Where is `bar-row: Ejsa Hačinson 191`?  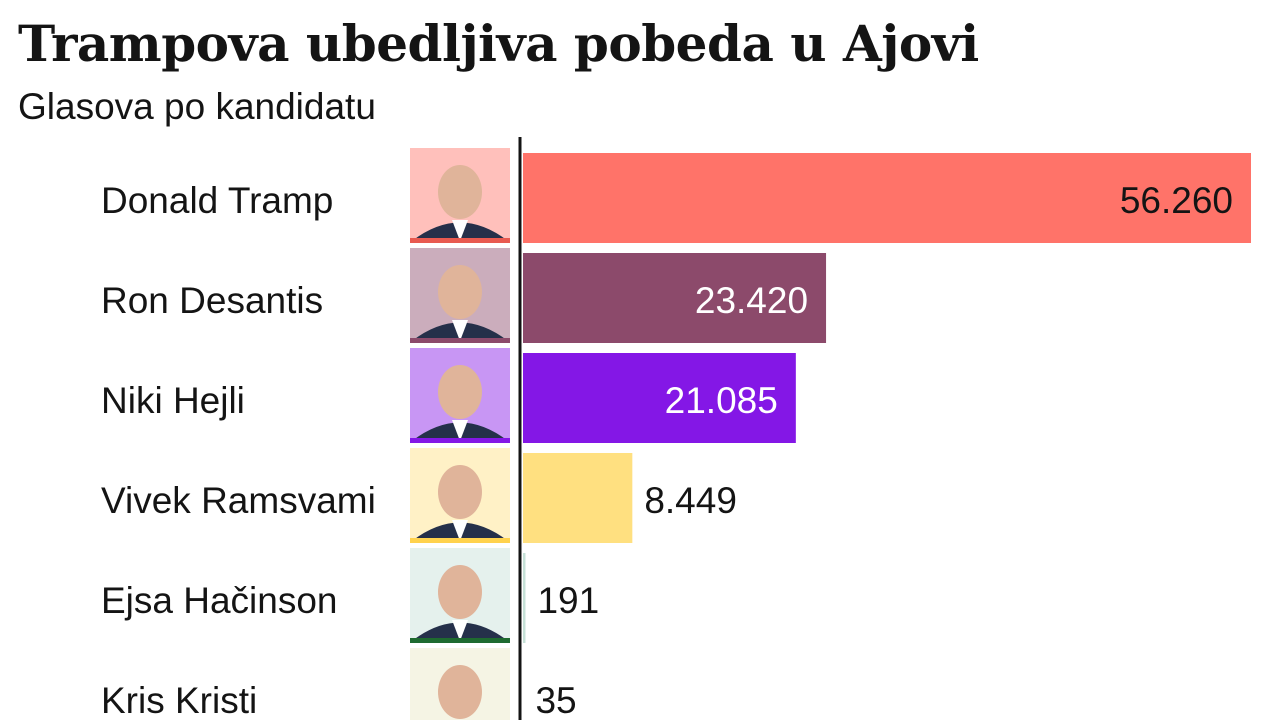 bar-row: Ejsa Hačinson 191 is located at coordinates (350, 595).